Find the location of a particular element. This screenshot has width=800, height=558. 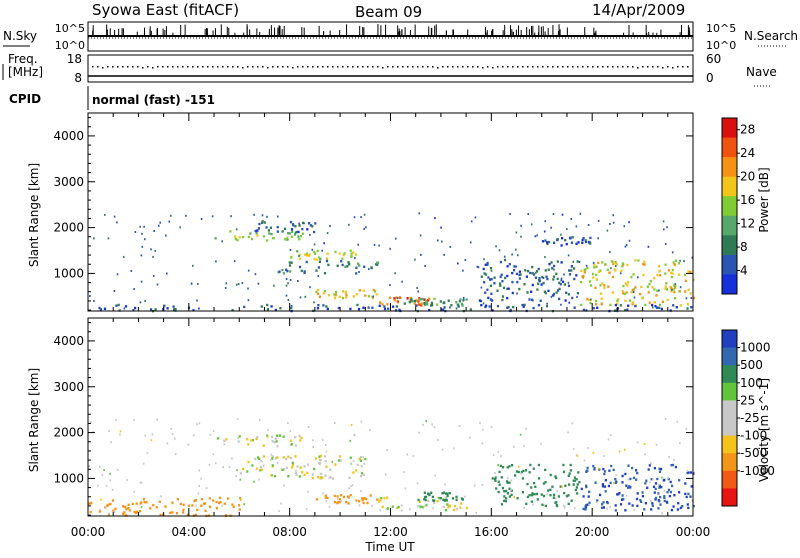

nsearch-label: N.Search is located at coordinates (771, 36).